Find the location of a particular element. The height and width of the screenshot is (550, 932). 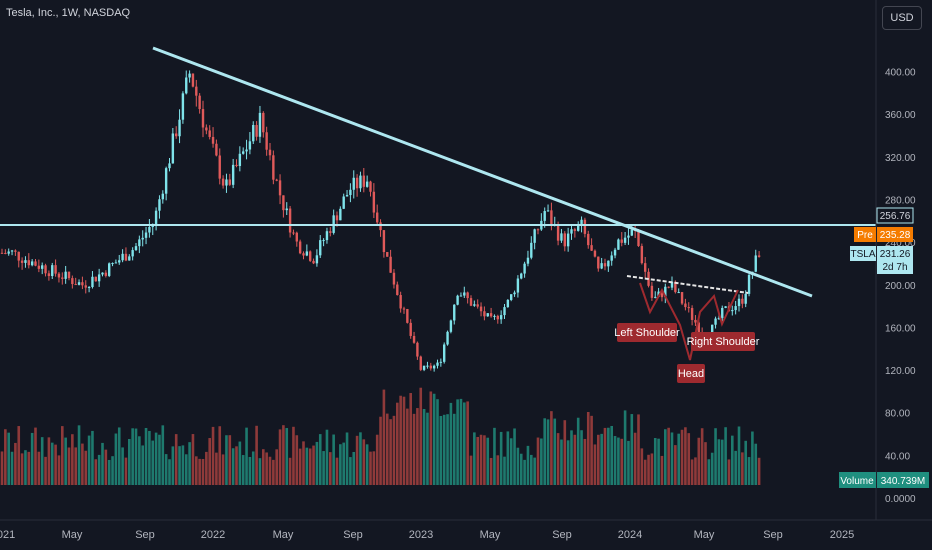

currency-button: USD is located at coordinates (902, 18).